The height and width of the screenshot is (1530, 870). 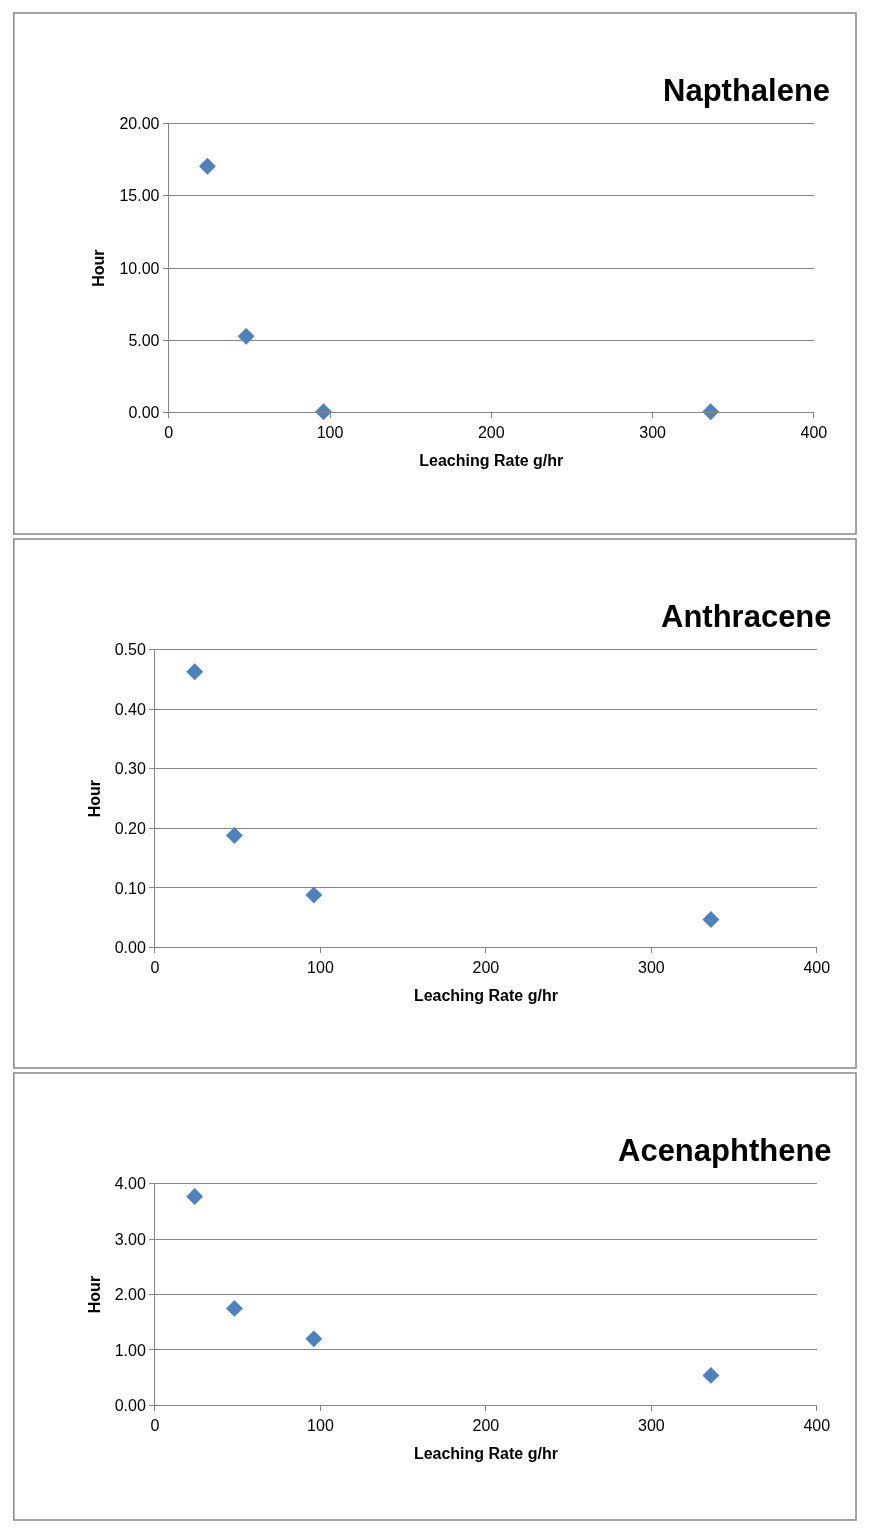 I want to click on y-tick-label: 0.10, so click(x=130, y=888).